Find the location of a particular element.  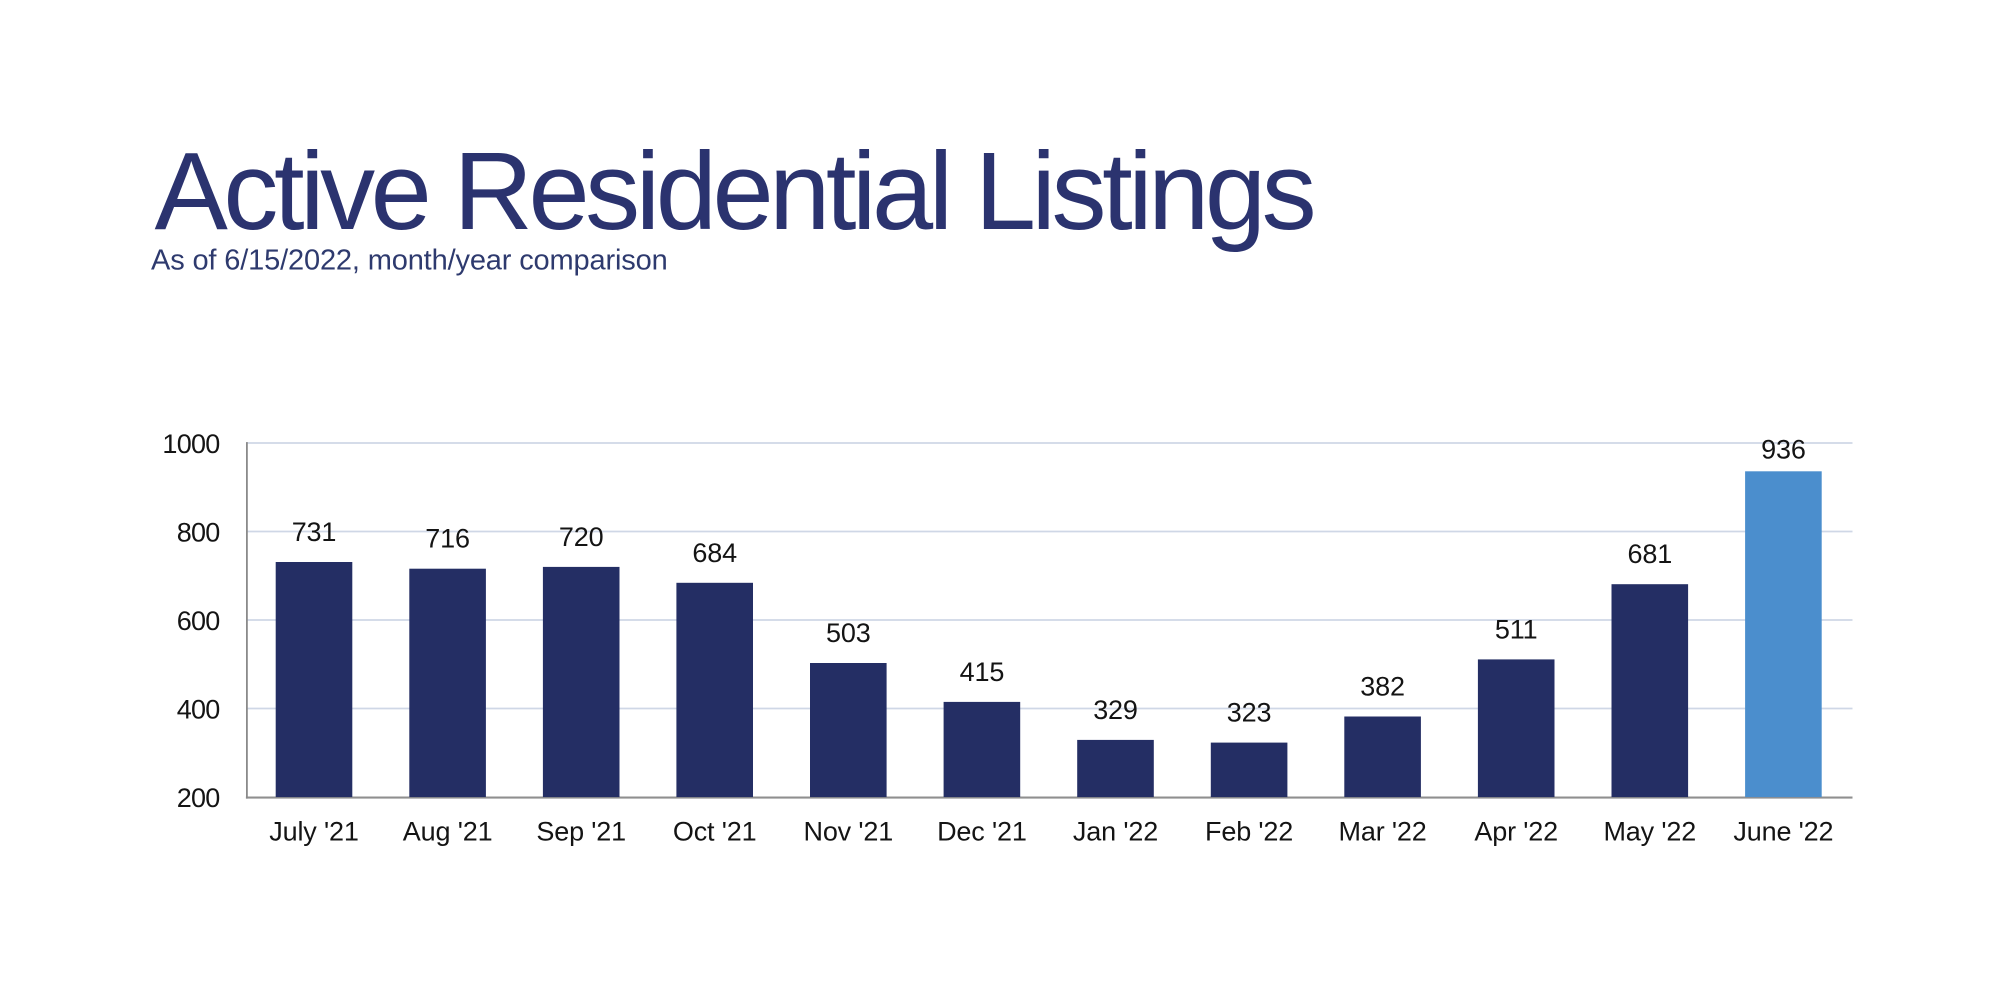

svg-text: Mar '22 is located at coordinates (1383, 832).